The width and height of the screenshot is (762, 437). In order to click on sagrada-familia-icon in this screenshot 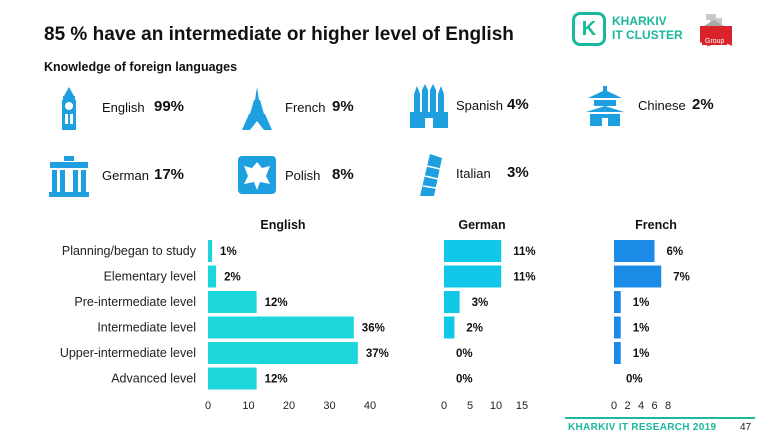, I will do `click(429, 106)`.